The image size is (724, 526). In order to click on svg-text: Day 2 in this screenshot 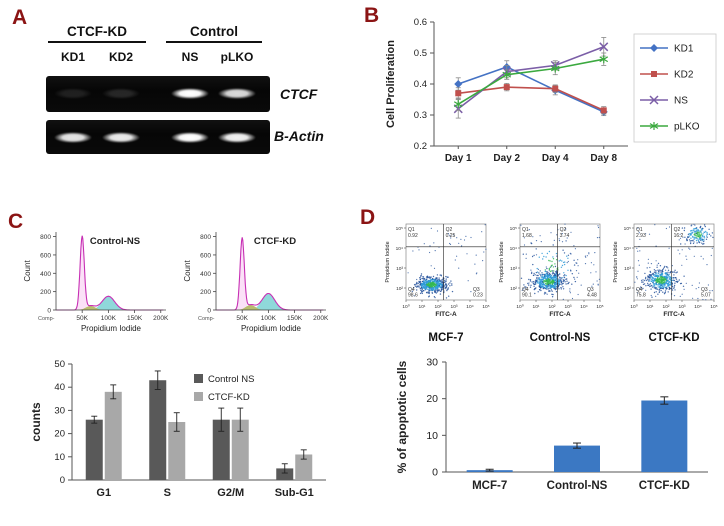, I will do `click(506, 158)`.